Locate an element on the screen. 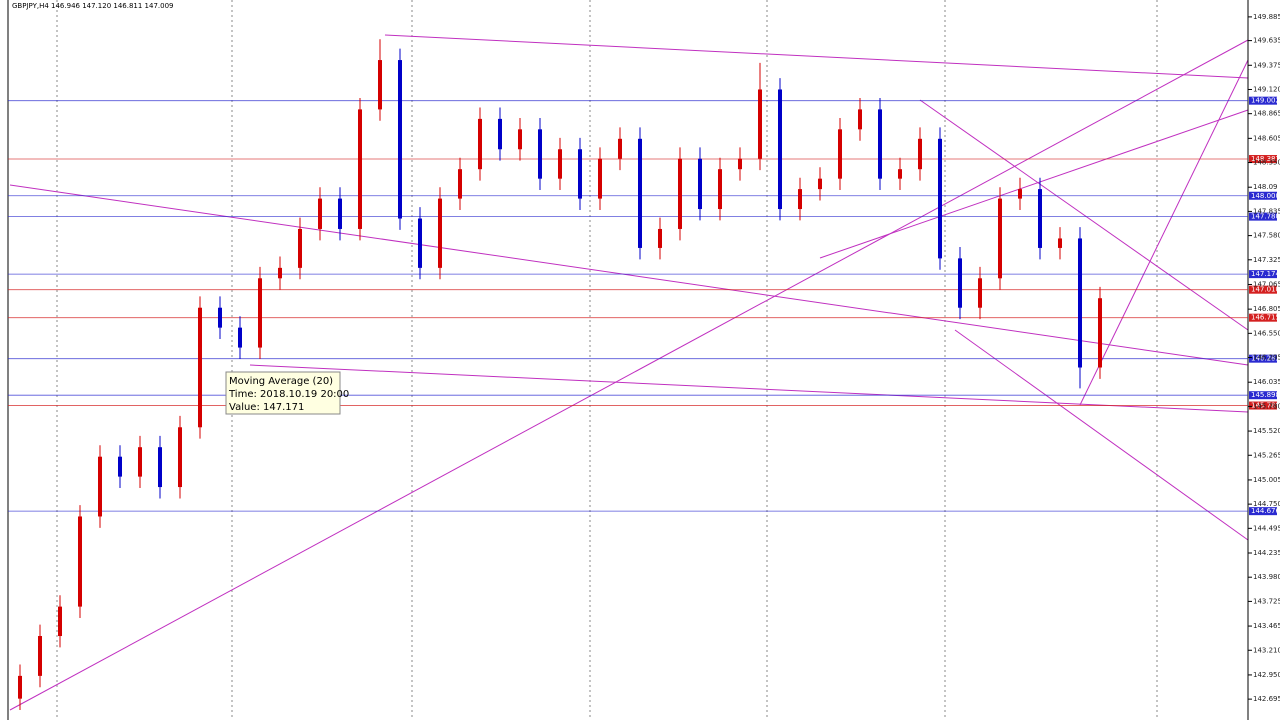  y-tick-label: 147.580 is located at coordinates (1266, 236).